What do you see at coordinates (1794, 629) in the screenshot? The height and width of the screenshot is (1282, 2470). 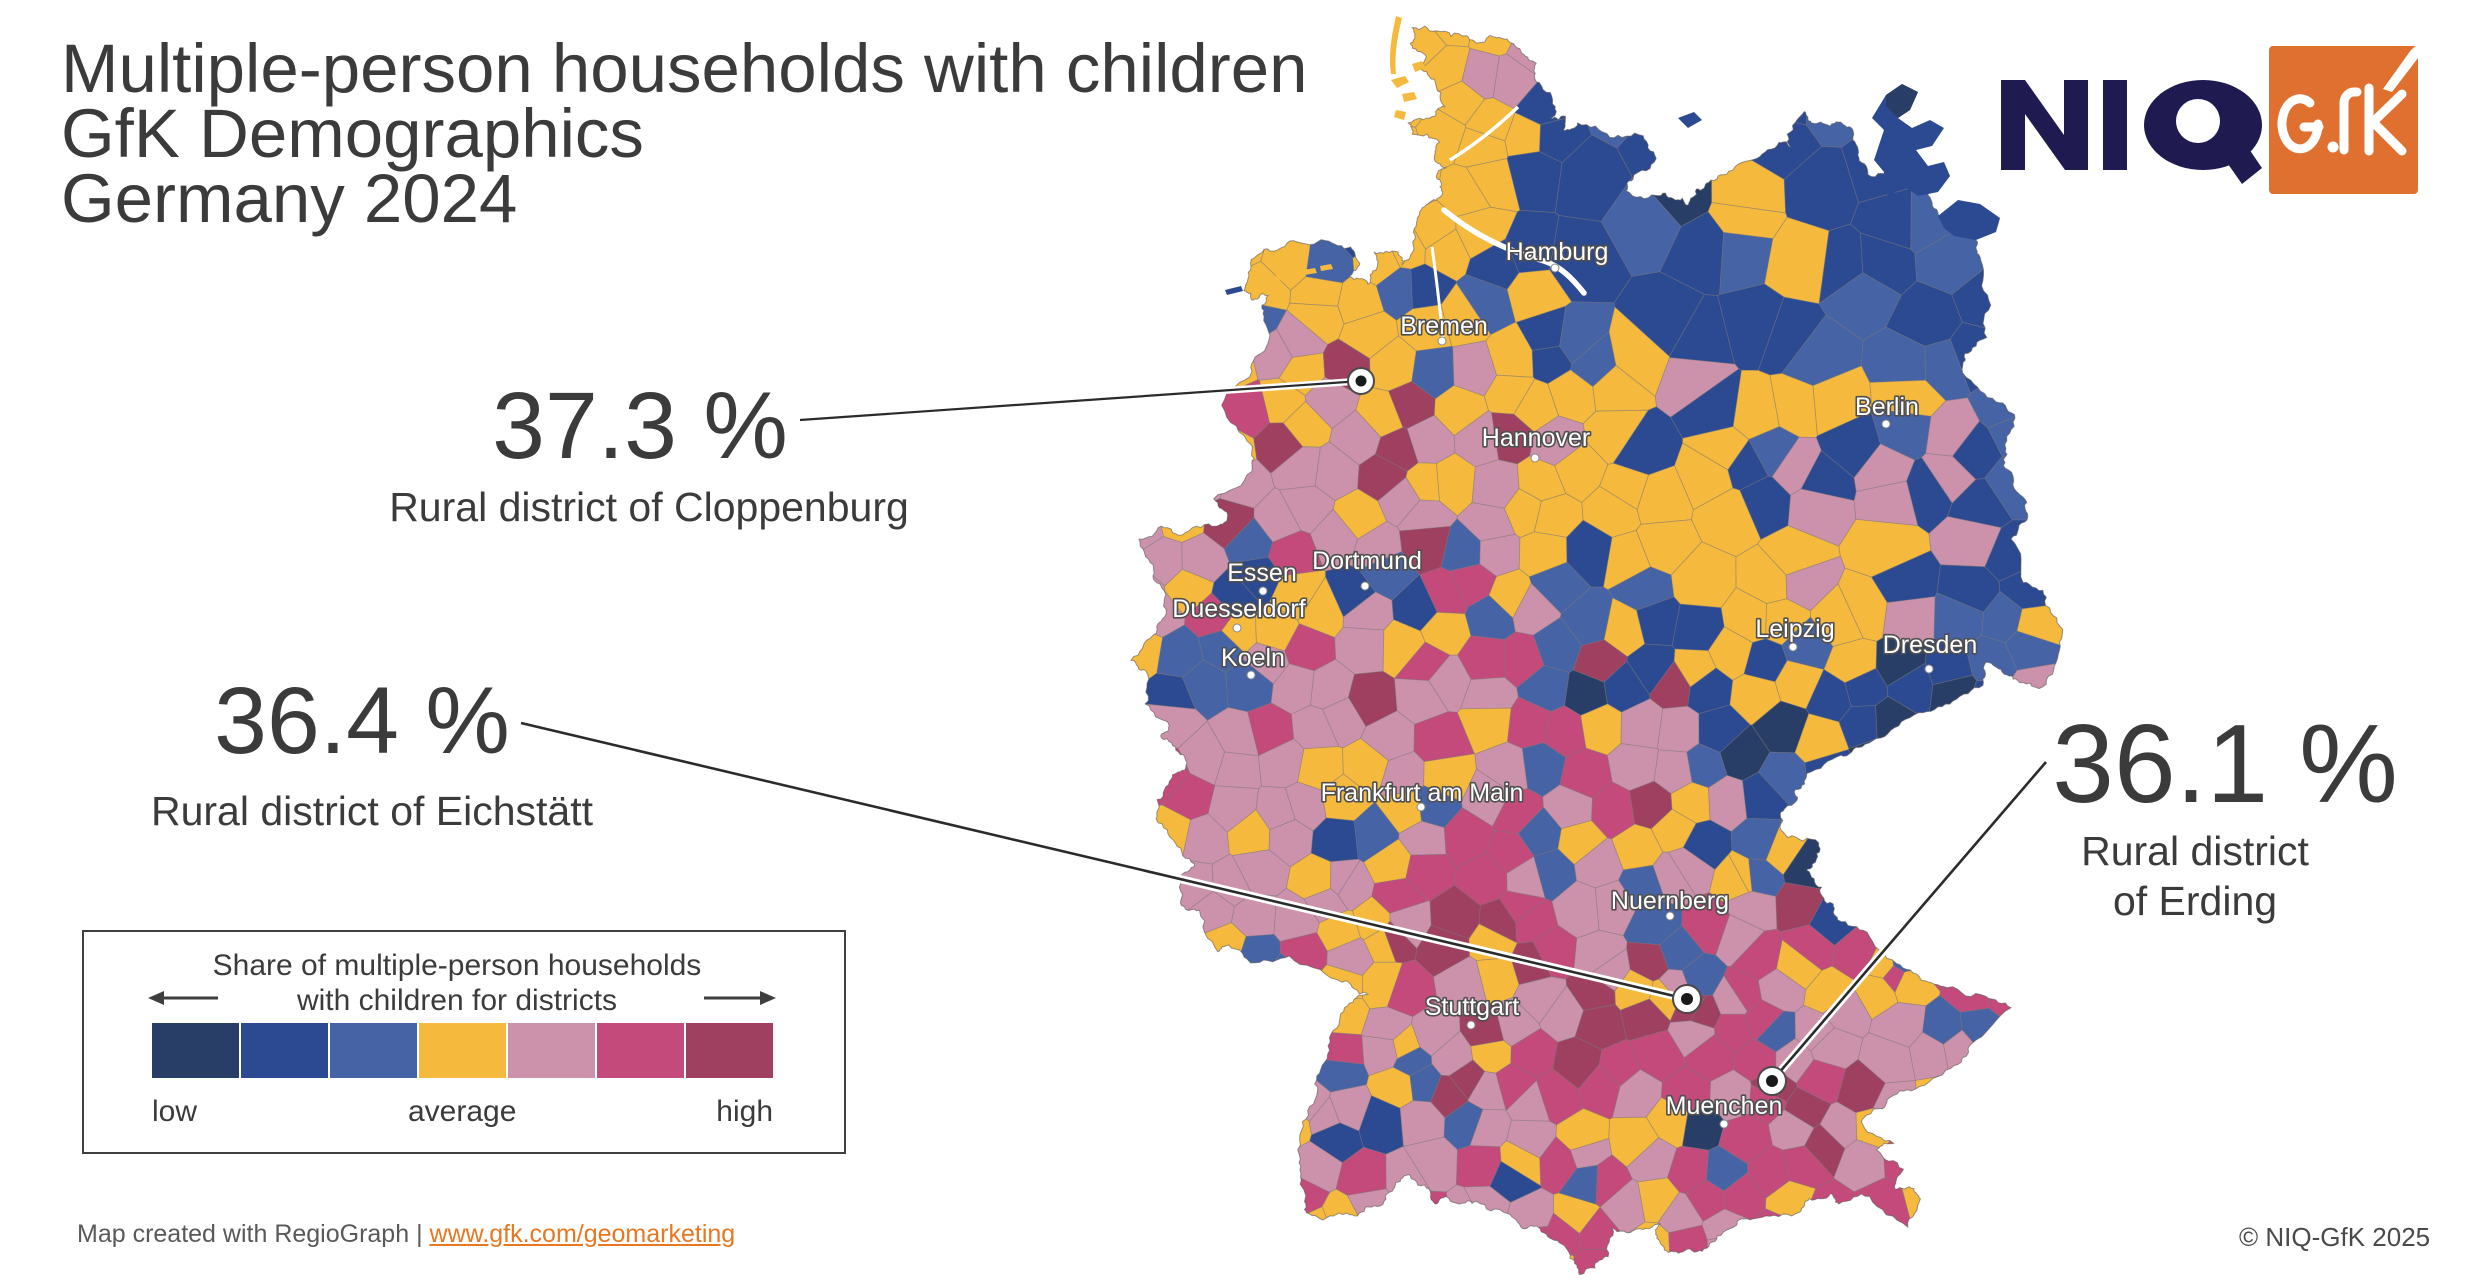 I see `svg-text: Leipzig` at bounding box center [1794, 629].